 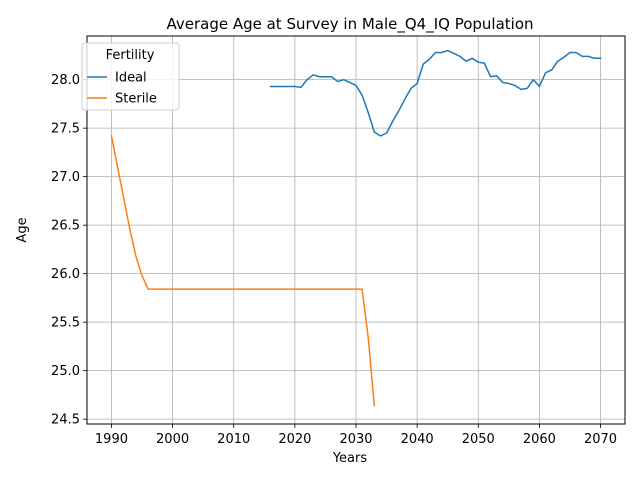 What do you see at coordinates (65, 274) in the screenshot?
I see `y-tick-label: 26.0` at bounding box center [65, 274].